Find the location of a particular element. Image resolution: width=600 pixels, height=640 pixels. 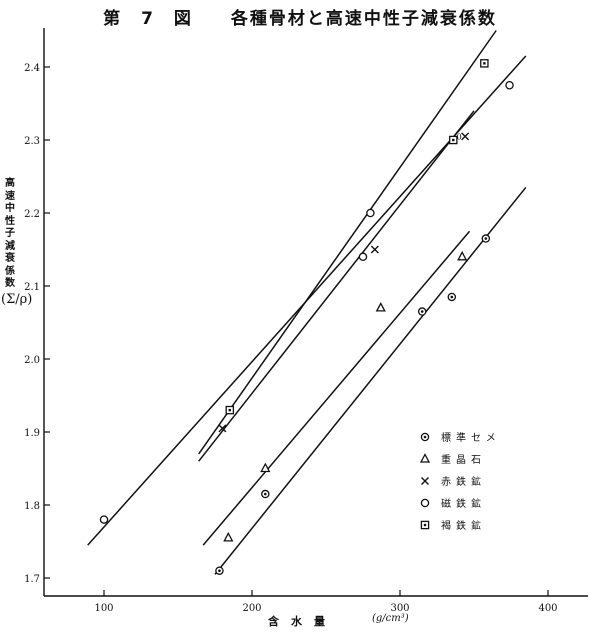

y-axis-label: 高速中性子減衰係数 is located at coordinates (10, 233).